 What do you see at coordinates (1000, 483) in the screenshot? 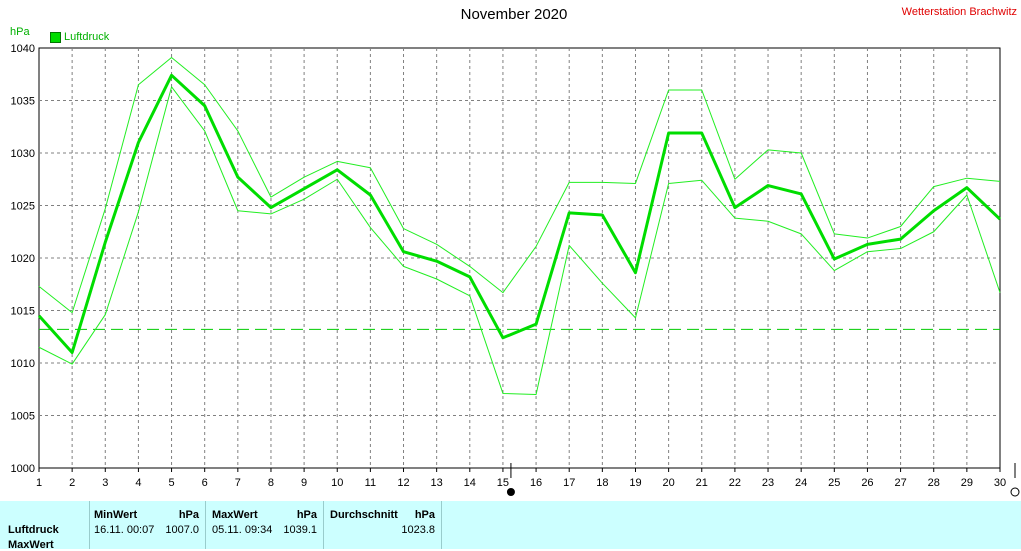
I see `x-tick-label: 30` at bounding box center [1000, 483].